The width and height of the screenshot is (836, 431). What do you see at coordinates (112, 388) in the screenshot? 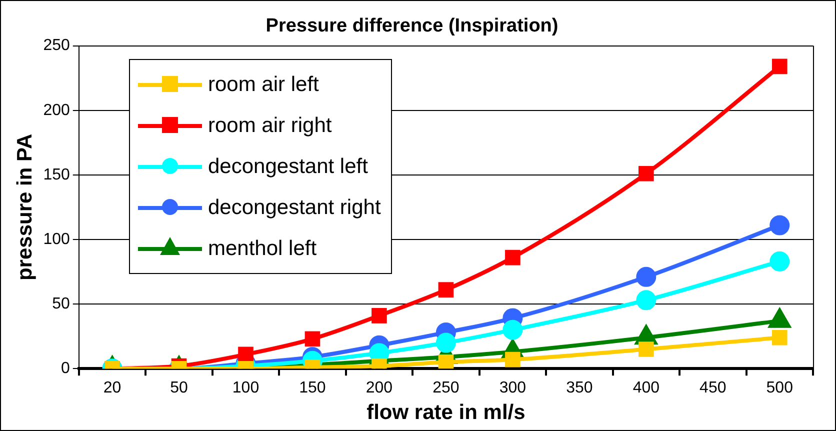
I see `x-tick-label: 20` at bounding box center [112, 388].